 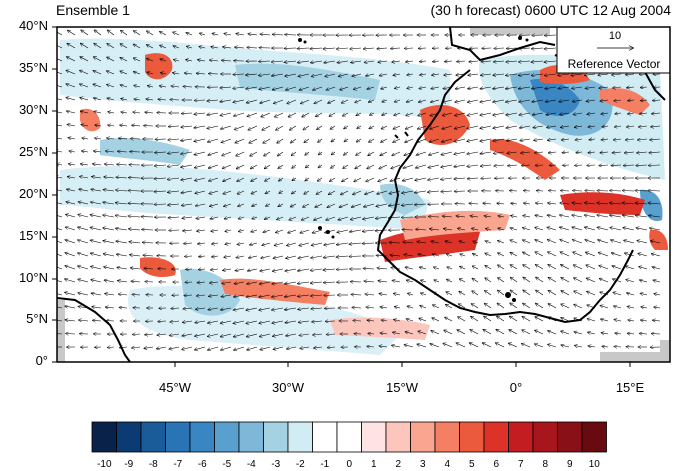 I want to click on reference-vector-box, so click(x=613, y=50).